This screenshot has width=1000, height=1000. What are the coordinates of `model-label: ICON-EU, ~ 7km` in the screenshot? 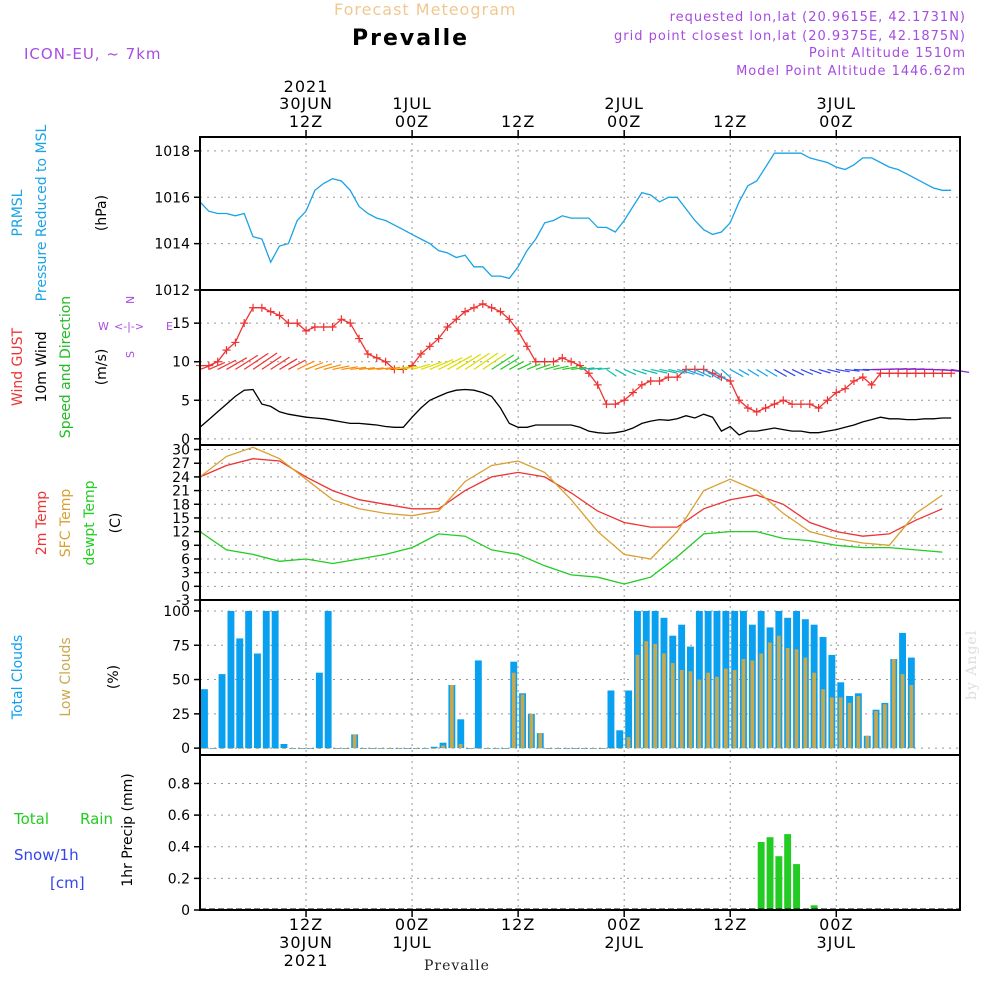 It's located at (93, 54).